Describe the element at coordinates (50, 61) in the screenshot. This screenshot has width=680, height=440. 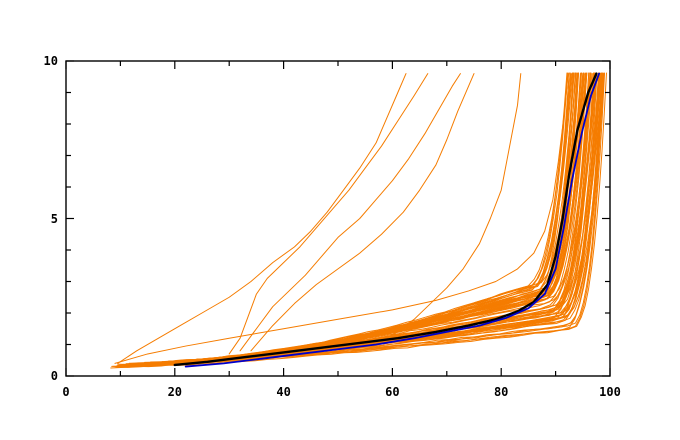
I see `y-tick-label-10: 10` at that location.